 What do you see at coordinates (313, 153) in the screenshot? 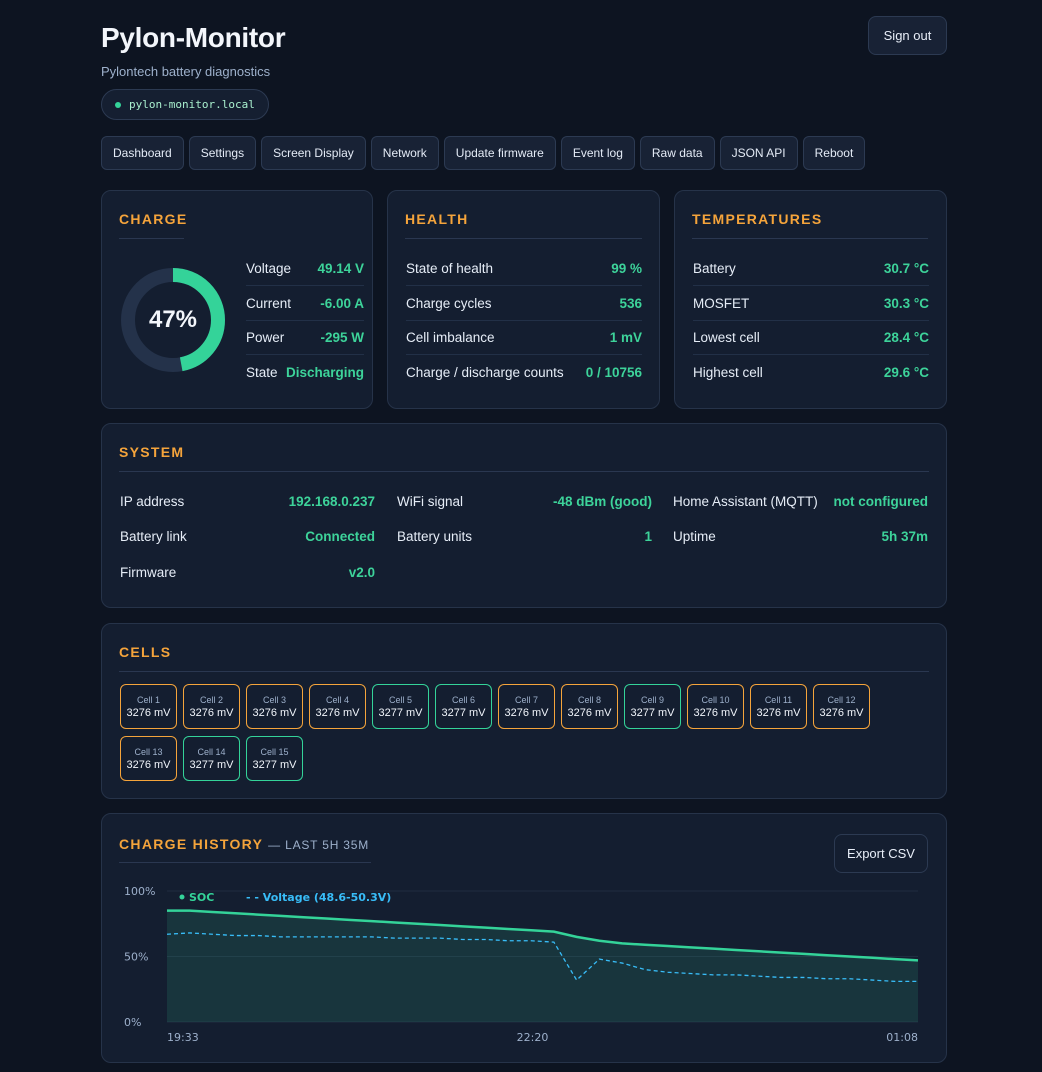
I see `nav-screen-display: Screen Display` at bounding box center [313, 153].